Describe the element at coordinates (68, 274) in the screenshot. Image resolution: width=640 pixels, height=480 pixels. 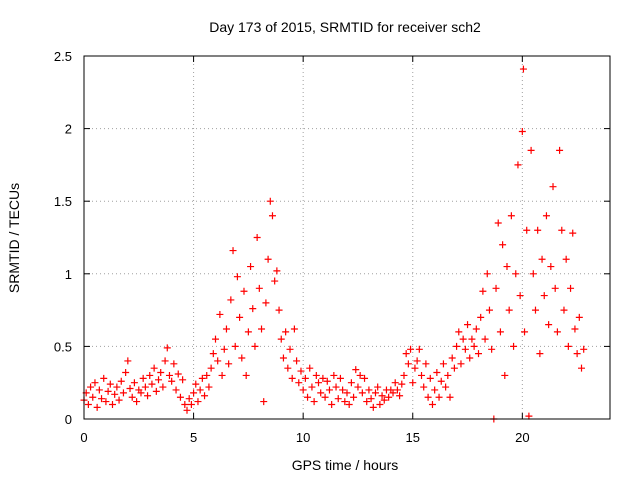
I see `y-tick-label: 1` at that location.